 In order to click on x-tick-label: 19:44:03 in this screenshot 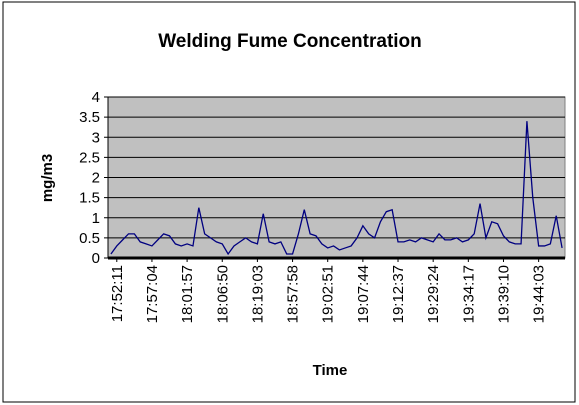, I will do `click(539, 294)`.